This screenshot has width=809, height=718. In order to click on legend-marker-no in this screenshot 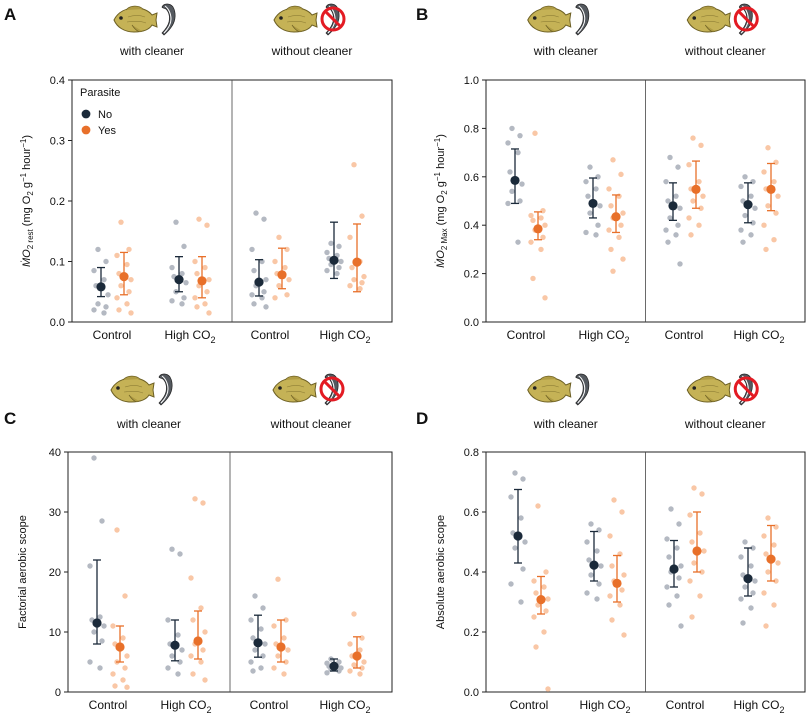, I will do `click(86, 114)`.